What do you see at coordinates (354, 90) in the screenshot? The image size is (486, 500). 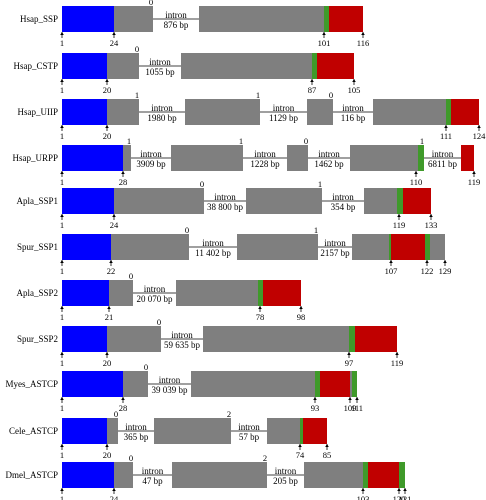 I see `position-number: 105` at bounding box center [354, 90].